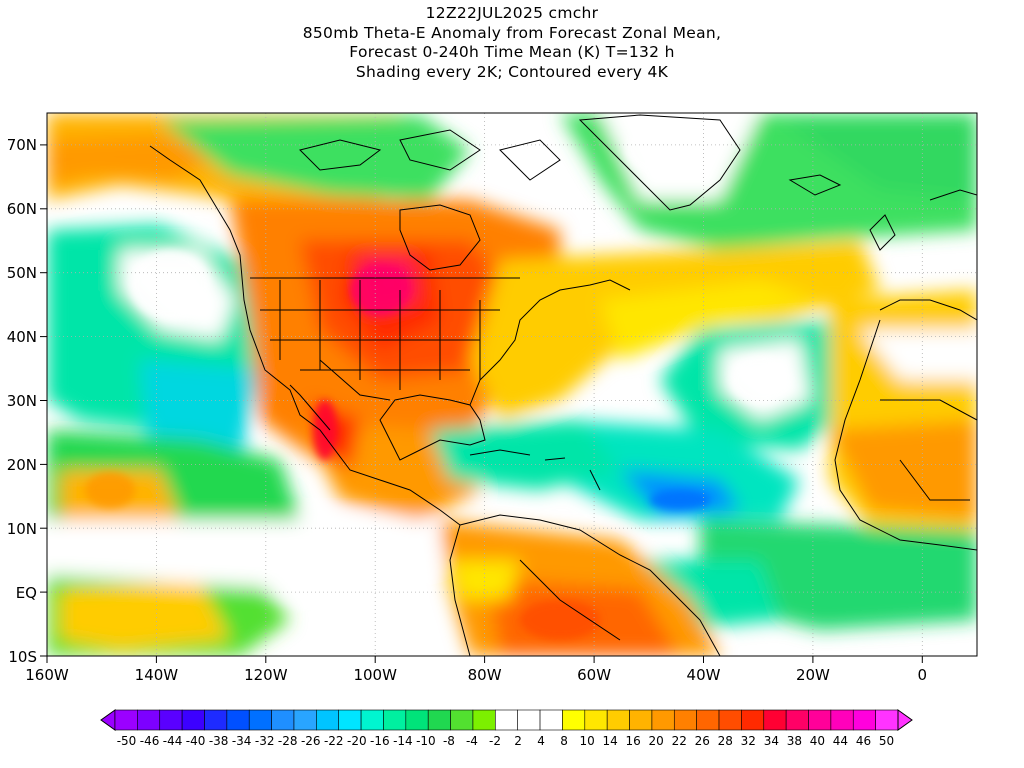  Describe the element at coordinates (22, 337) in the screenshot. I see `y-tick-label: 40N` at that location.